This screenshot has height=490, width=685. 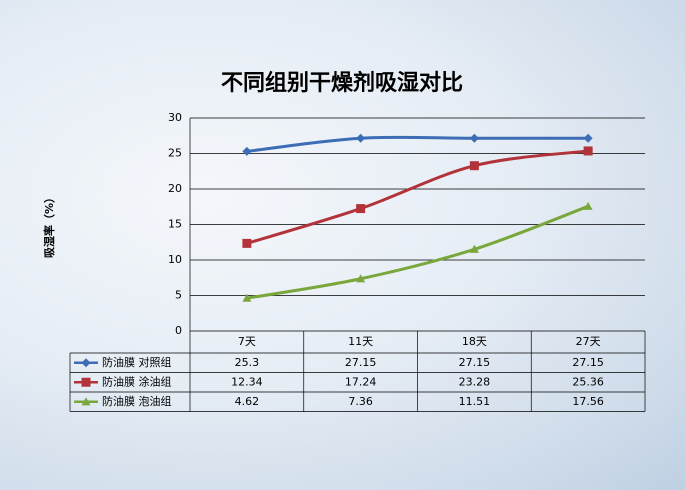 What do you see at coordinates (360, 341) in the screenshot?
I see `x-tick-label: 11天` at bounding box center [360, 341].